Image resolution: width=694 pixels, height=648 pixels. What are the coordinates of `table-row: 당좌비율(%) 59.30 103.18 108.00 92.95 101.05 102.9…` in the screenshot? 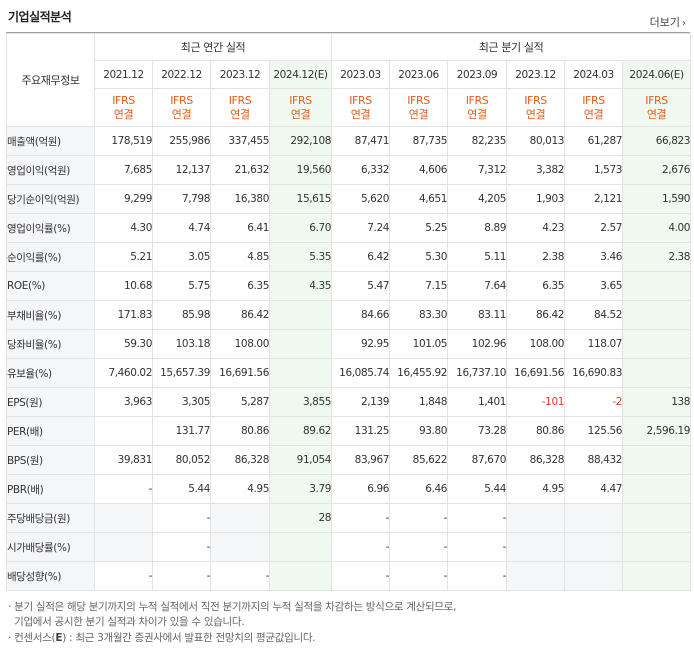 It's located at (349, 344).